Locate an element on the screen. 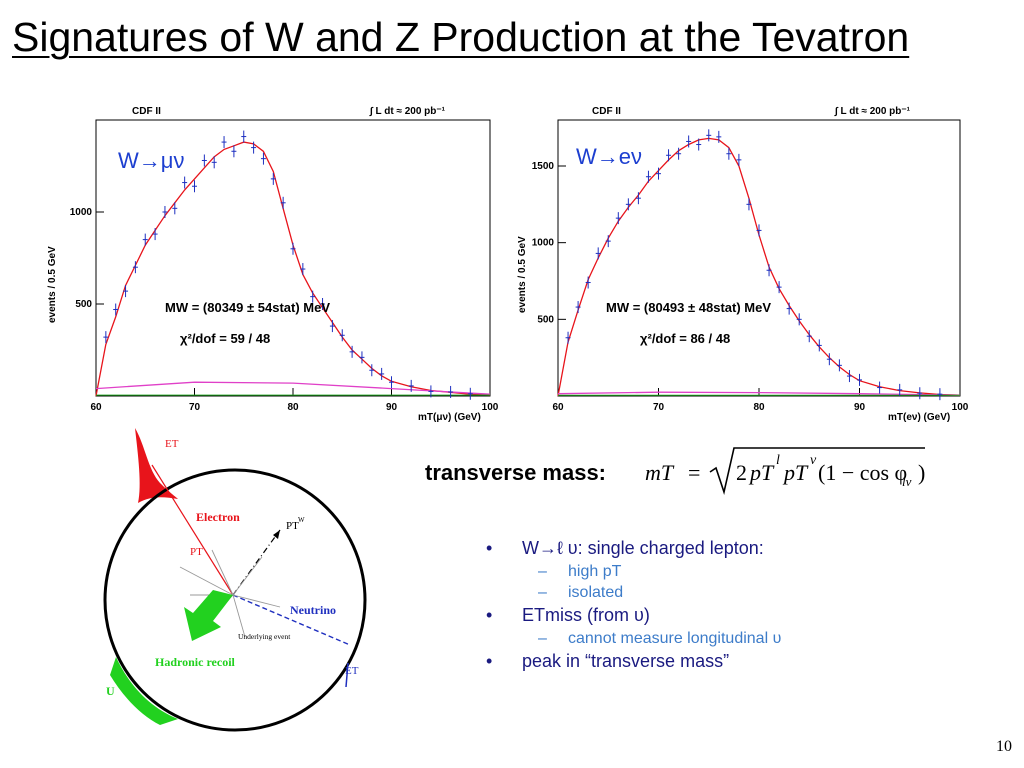  sub-bullet-item: – isolated is located at coordinates (581, 592).